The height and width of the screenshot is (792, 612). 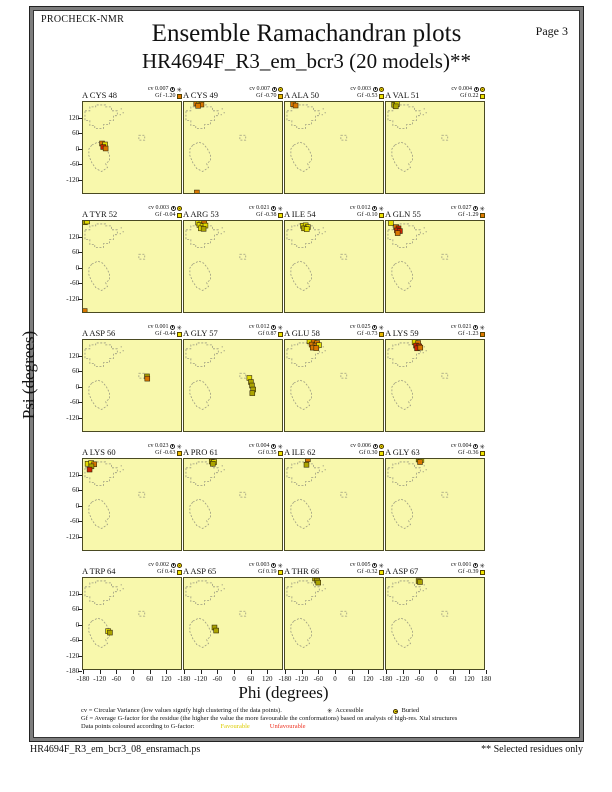 I want to click on panel-stats: cv 0.003 ✳ Gf 0.19, so click(x=266, y=569).